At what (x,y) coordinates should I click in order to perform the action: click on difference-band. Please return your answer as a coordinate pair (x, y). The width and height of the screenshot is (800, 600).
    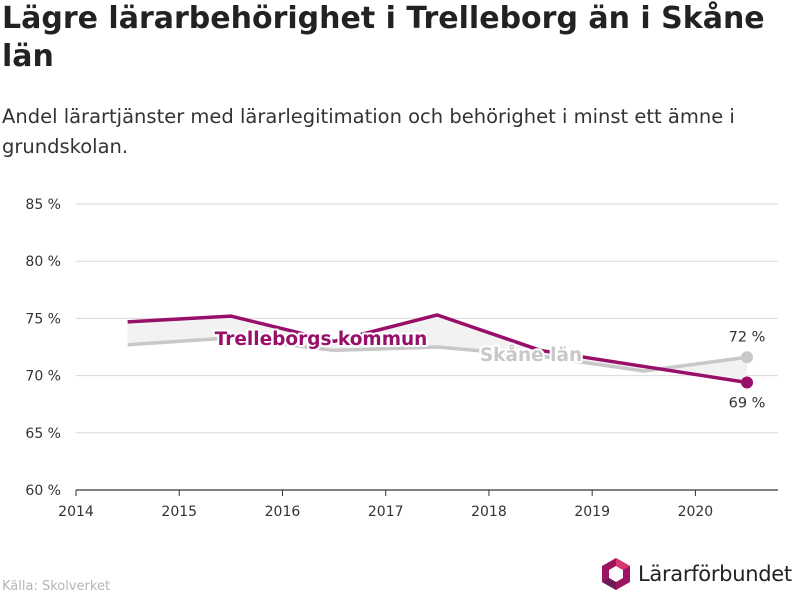
    Looking at the image, I should click on (437, 348).